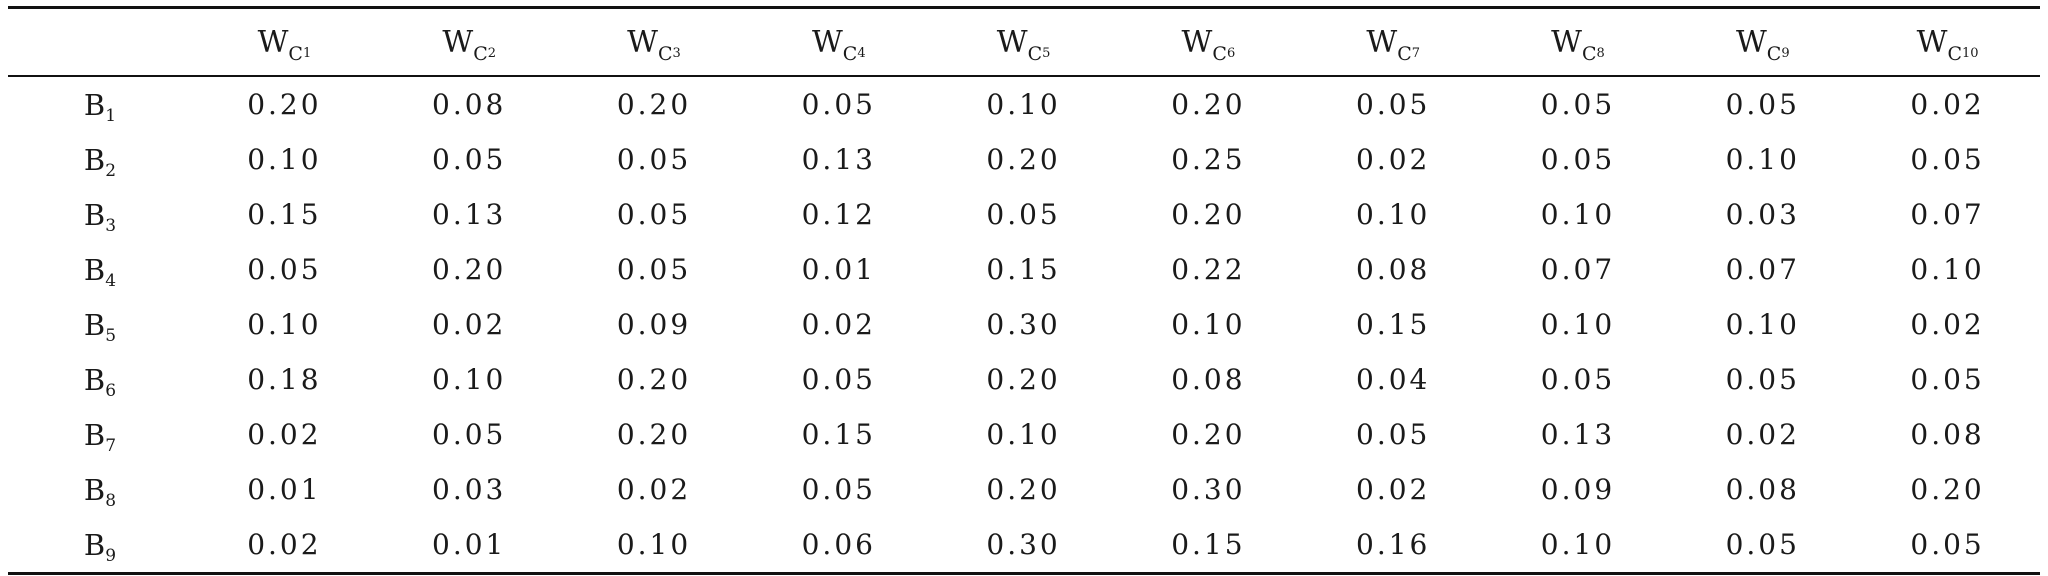 The image size is (2048, 576). What do you see at coordinates (1416, 53) in the screenshot?
I see `column-header-subsub: 7` at bounding box center [1416, 53].